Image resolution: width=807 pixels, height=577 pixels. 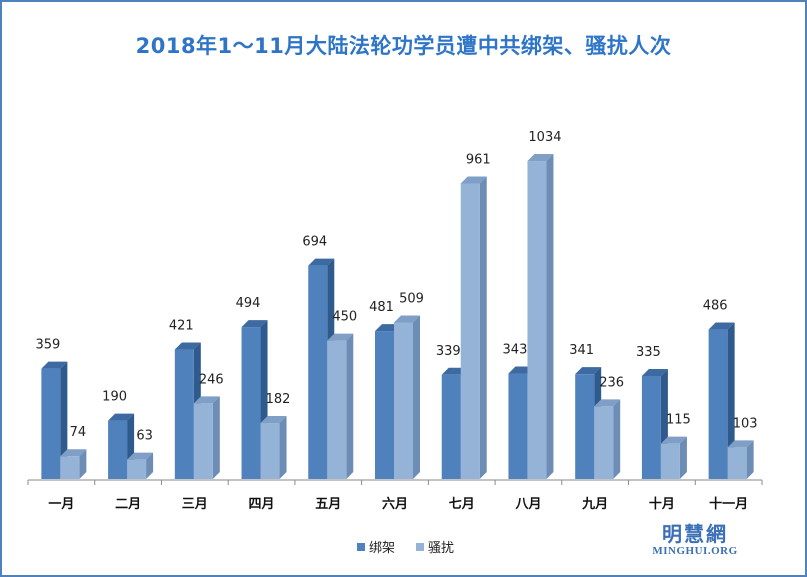 What do you see at coordinates (403, 46) in the screenshot?
I see `chart-title: 2018年1～11月大陆法轮功学员遭中共绑架、骚扰人次` at bounding box center [403, 46].